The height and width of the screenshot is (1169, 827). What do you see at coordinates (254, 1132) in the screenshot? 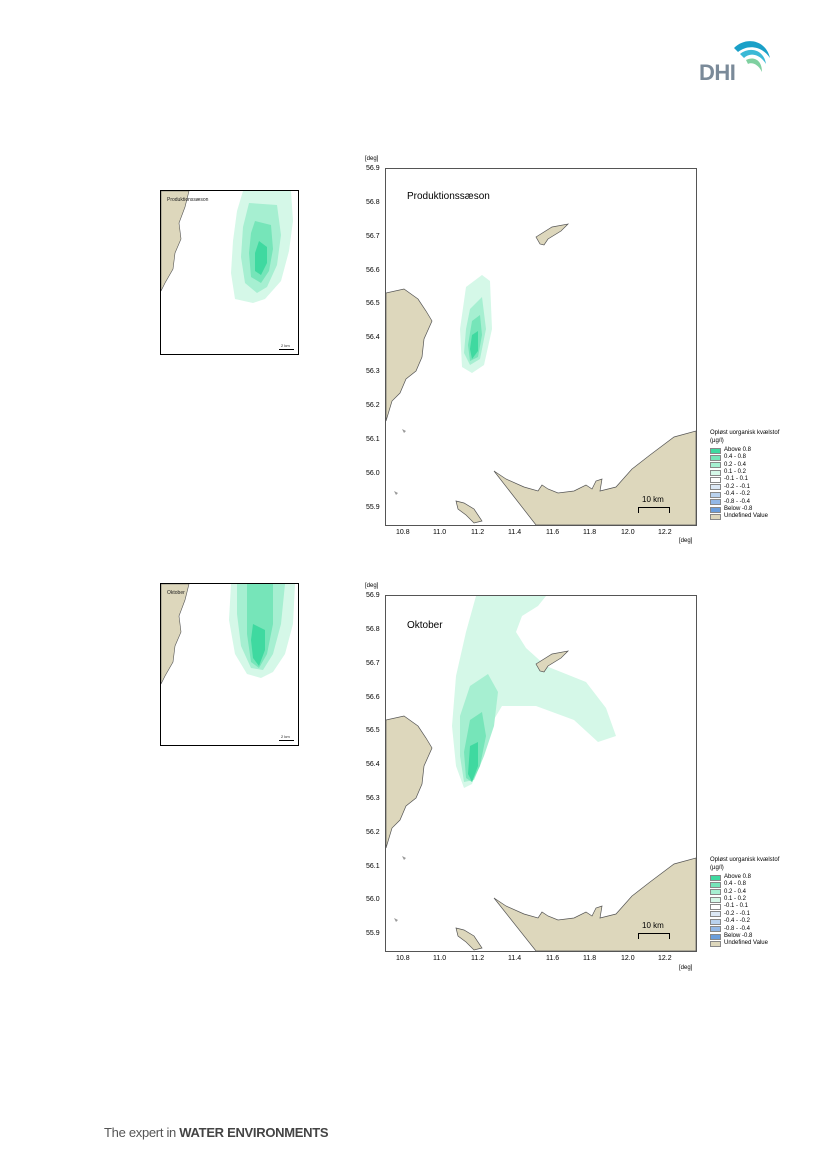
I see `footer-emphasis: WATER ENVIRONMENTS` at bounding box center [254, 1132].